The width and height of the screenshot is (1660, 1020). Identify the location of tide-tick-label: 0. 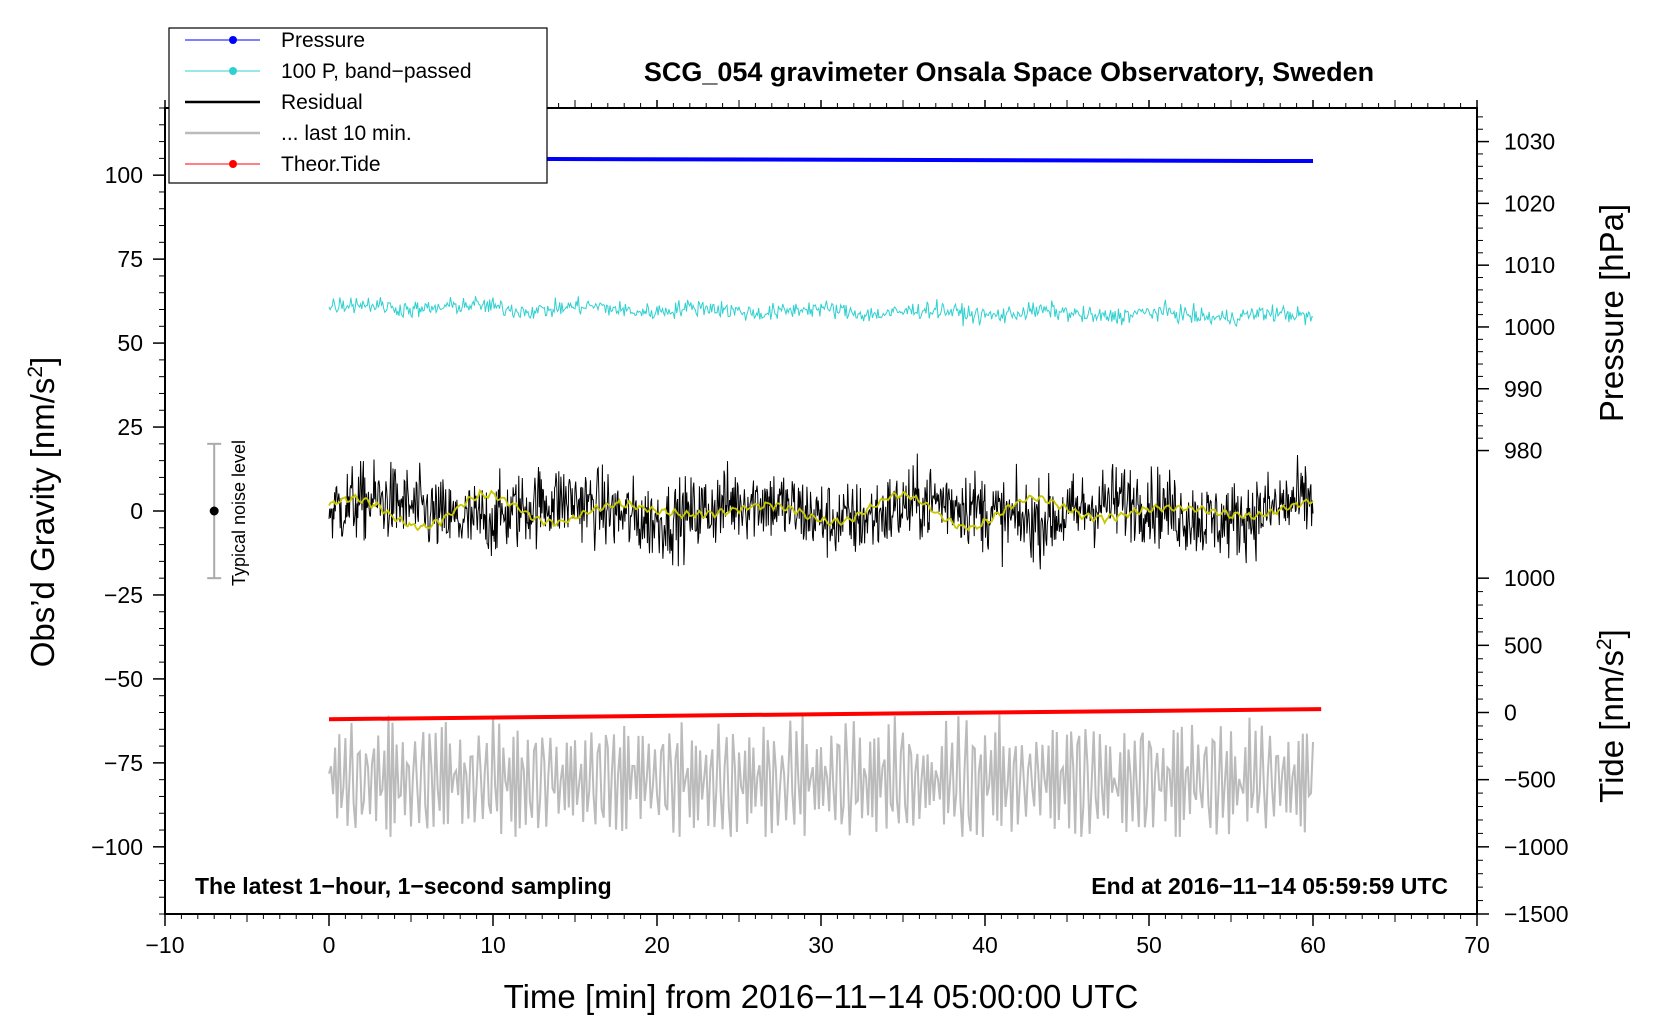
(1510, 713).